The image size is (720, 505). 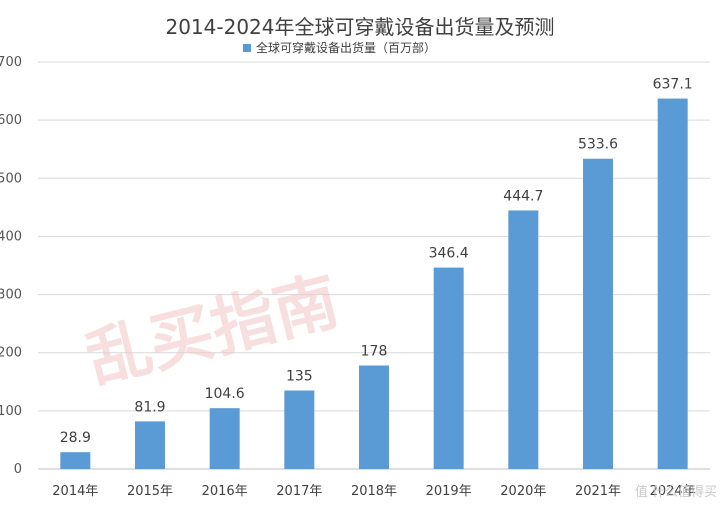 What do you see at coordinates (75, 491) in the screenshot?
I see `x-tick-label: 2014年` at bounding box center [75, 491].